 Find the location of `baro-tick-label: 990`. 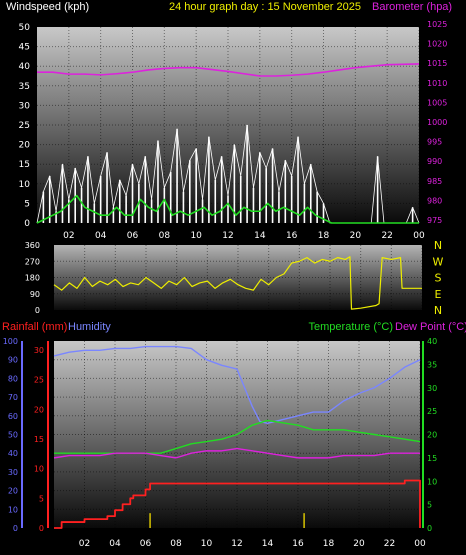

baro-tick-label: 990 is located at coordinates (434, 161).